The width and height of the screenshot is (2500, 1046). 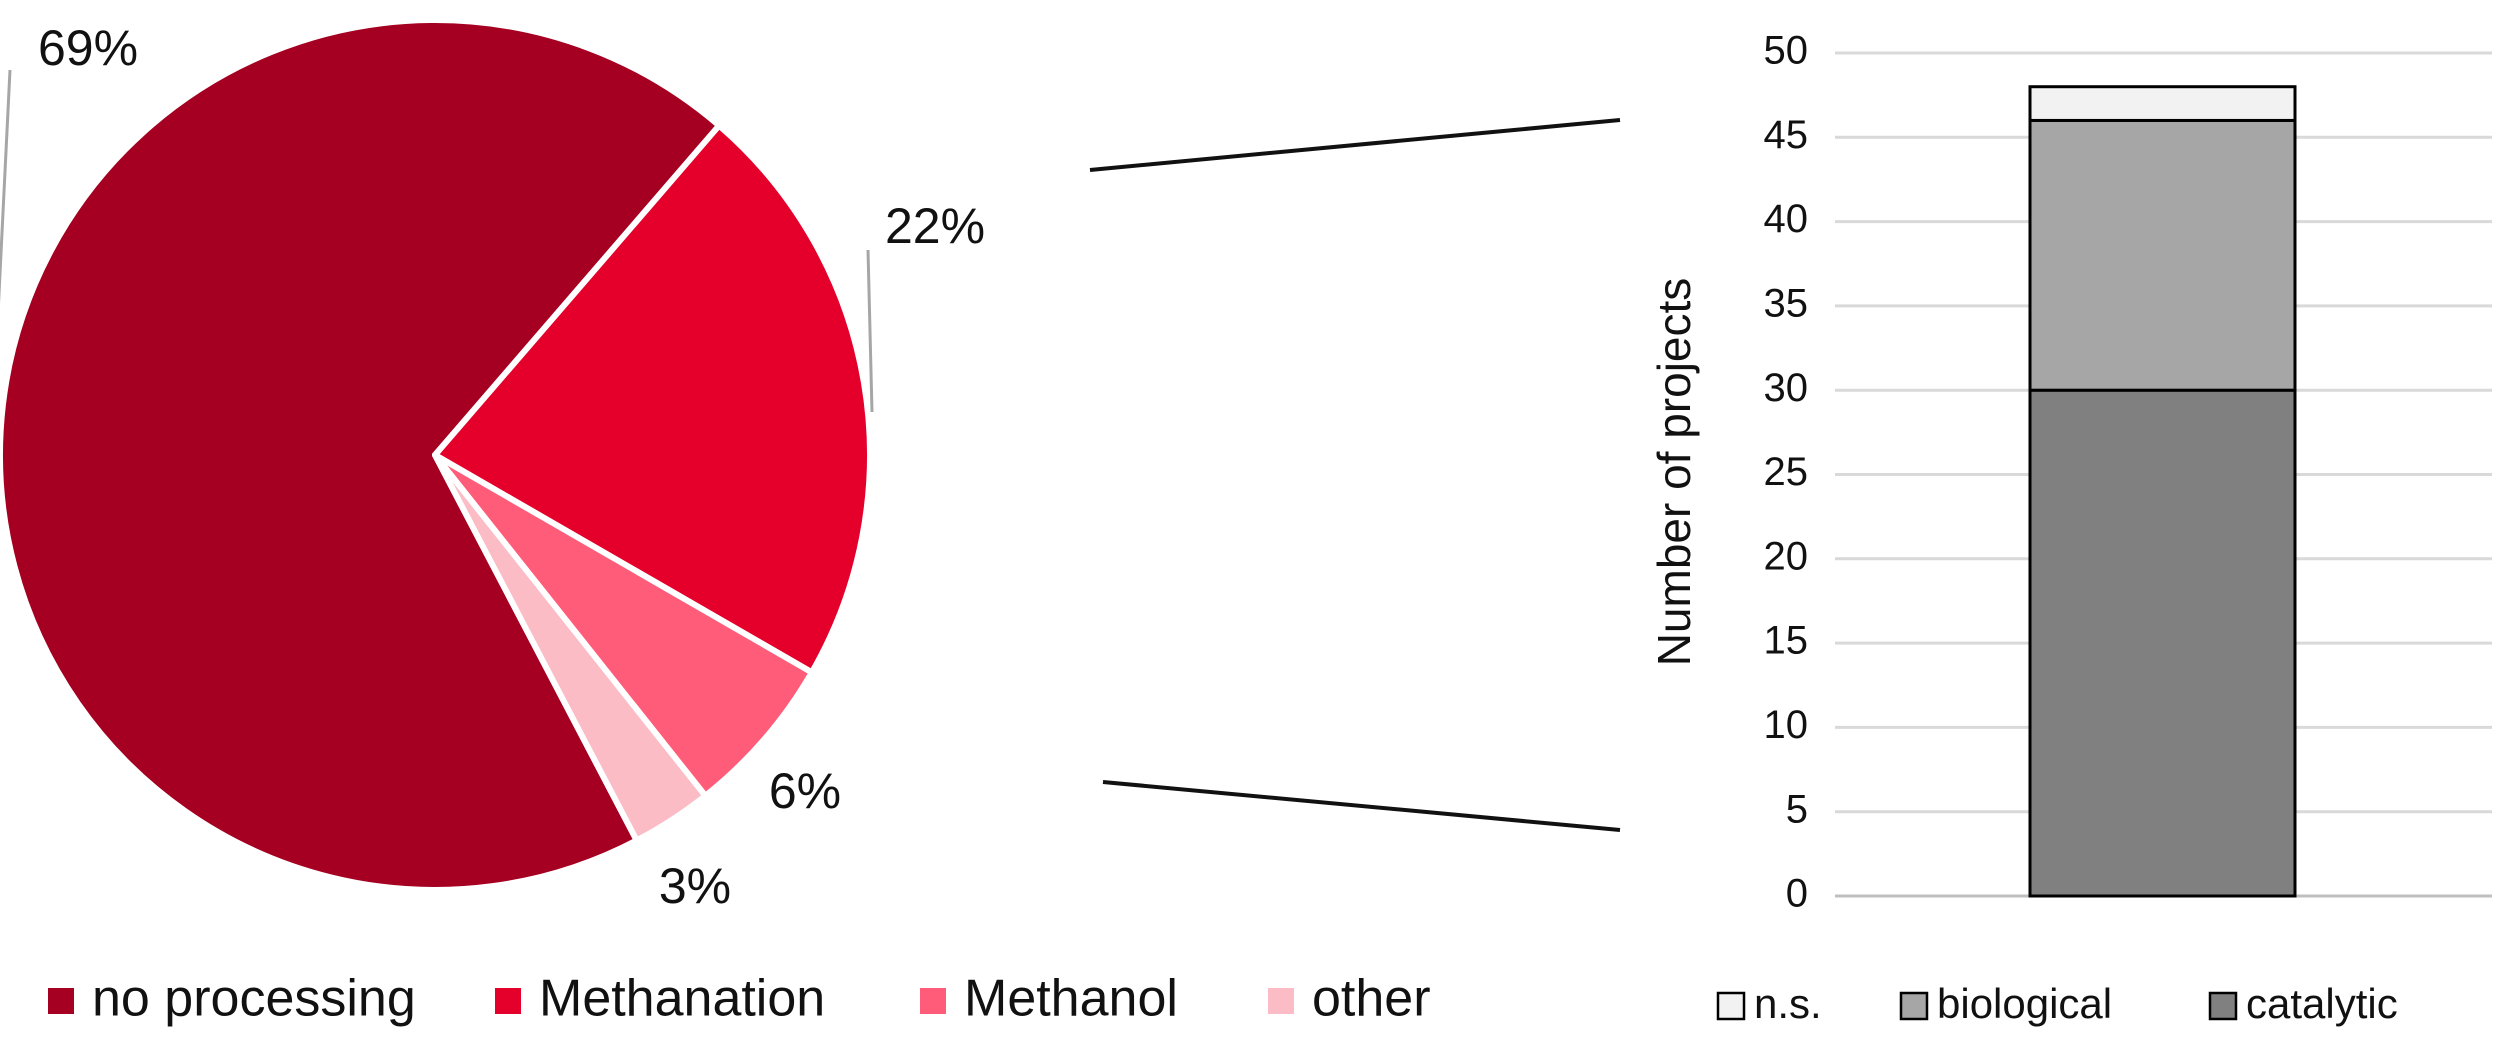 What do you see at coordinates (695, 886) in the screenshot?
I see `pie-data-label: 3%` at bounding box center [695, 886].